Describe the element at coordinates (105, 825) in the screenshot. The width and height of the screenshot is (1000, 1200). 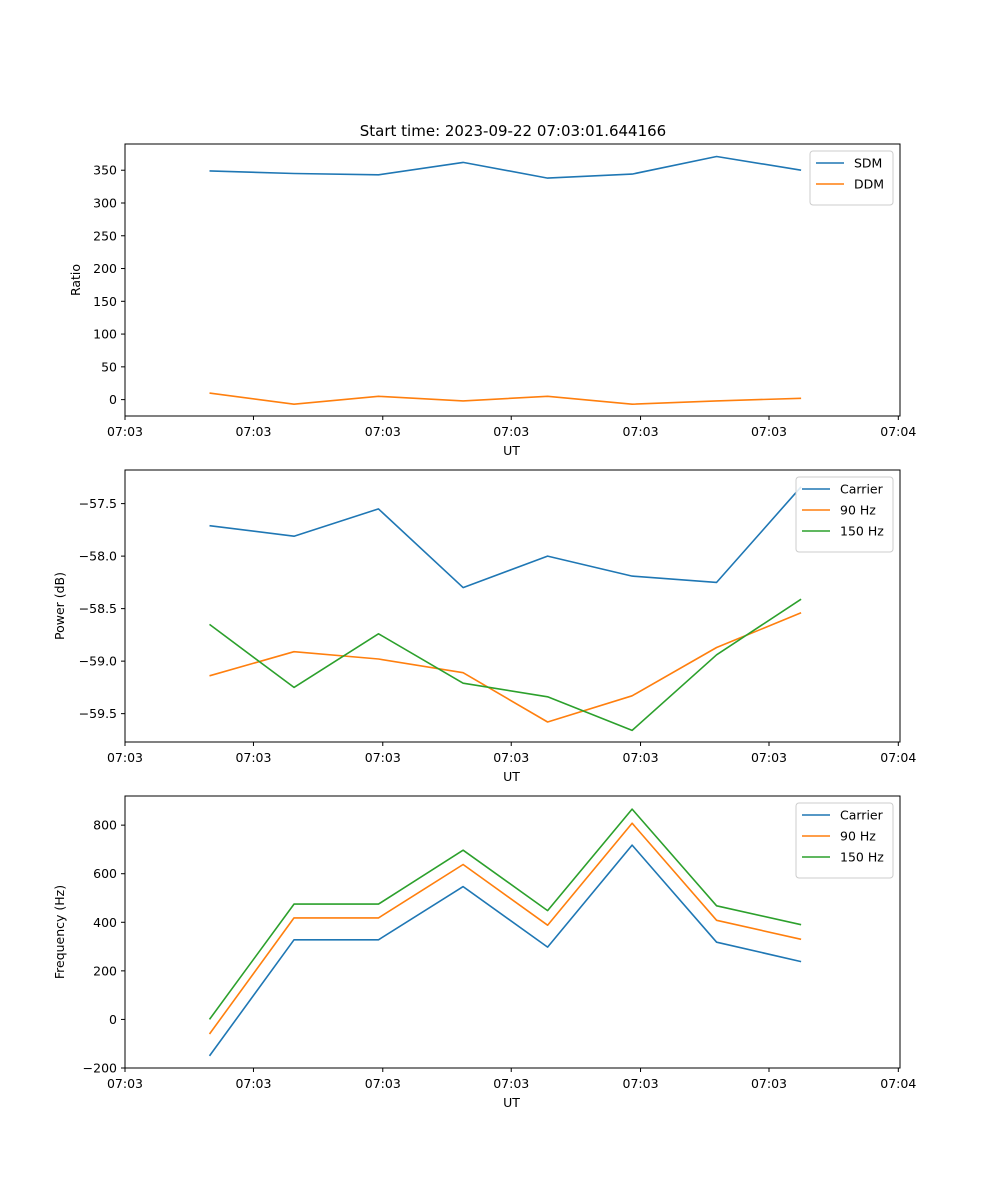
I see `y-tick-label: 800` at that location.